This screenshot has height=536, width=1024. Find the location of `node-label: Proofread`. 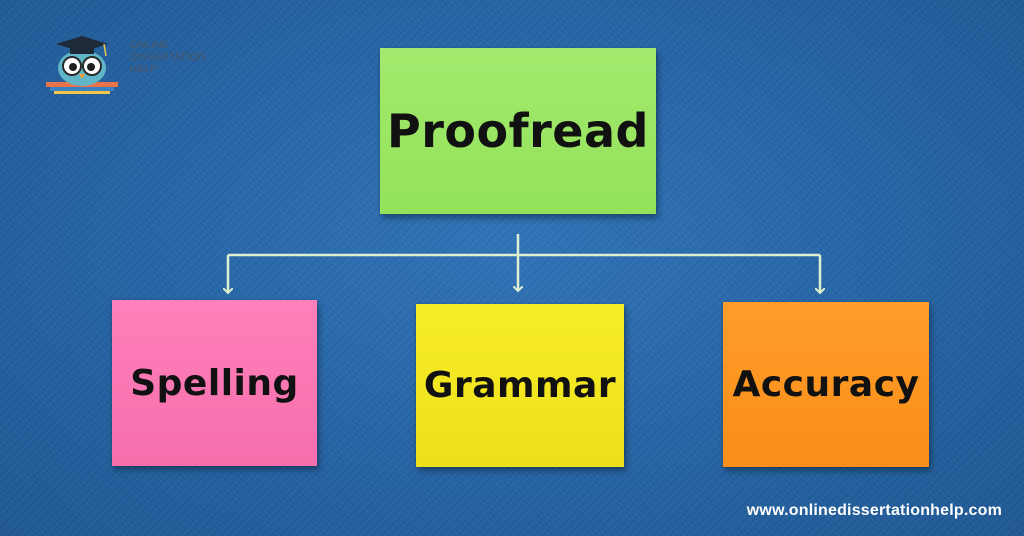

node-label: Proofread is located at coordinates (518, 131).